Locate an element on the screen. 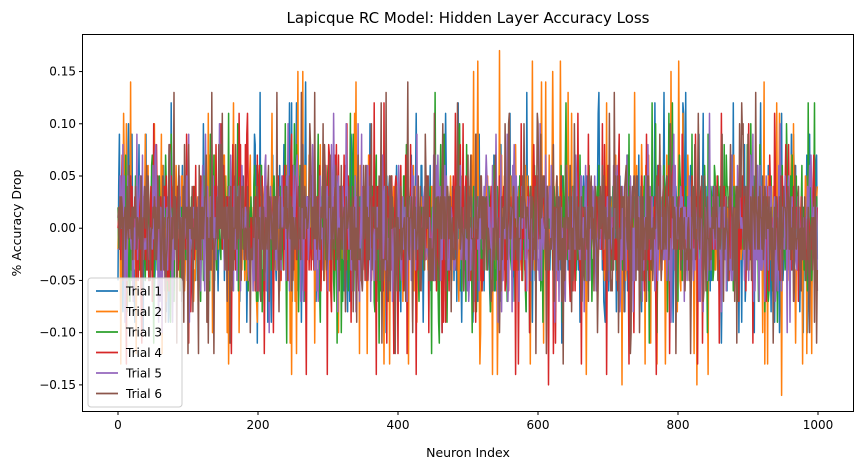 This screenshot has height=474, width=866. x-tick-label: 800 is located at coordinates (678, 425).